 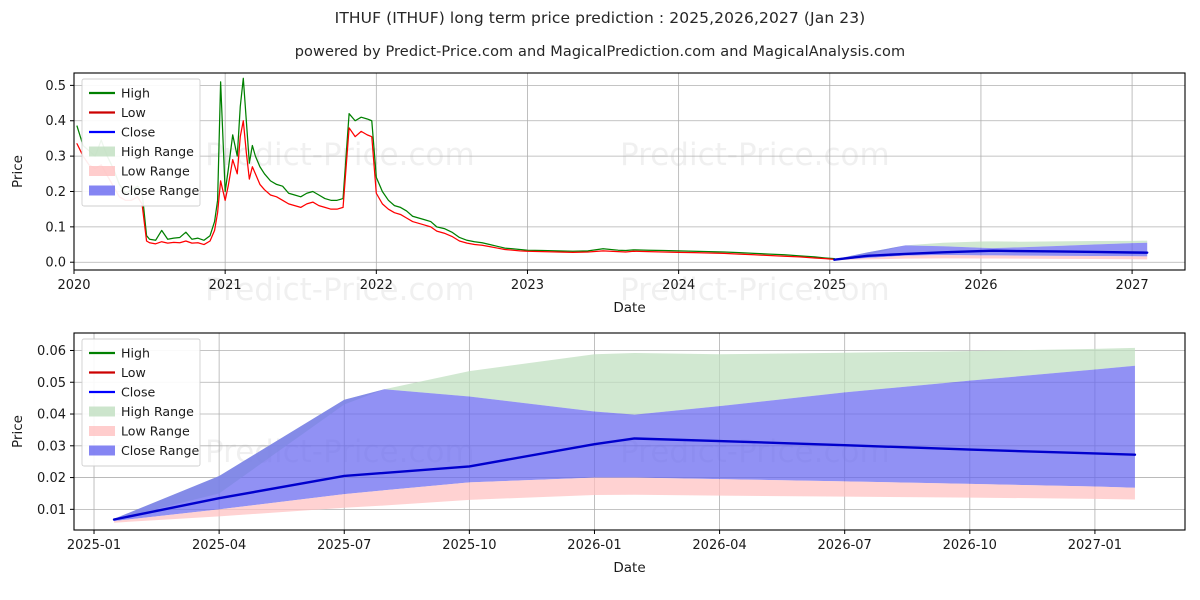 What do you see at coordinates (1095, 545) in the screenshot?
I see `x-tick-label: 2027-01` at bounding box center [1095, 545].